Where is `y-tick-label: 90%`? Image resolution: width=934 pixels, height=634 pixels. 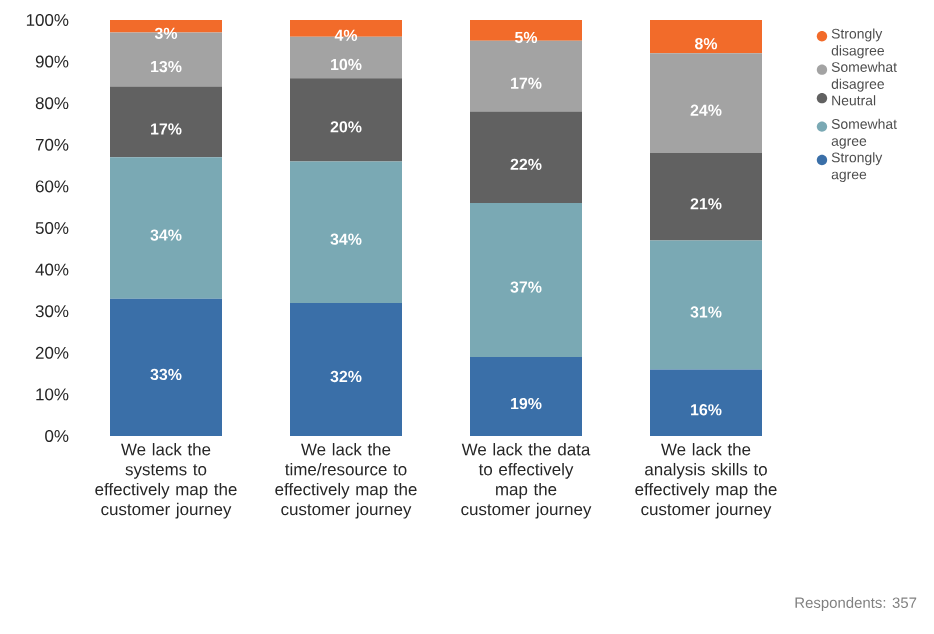 y-tick-label: 90% is located at coordinates (52, 61).